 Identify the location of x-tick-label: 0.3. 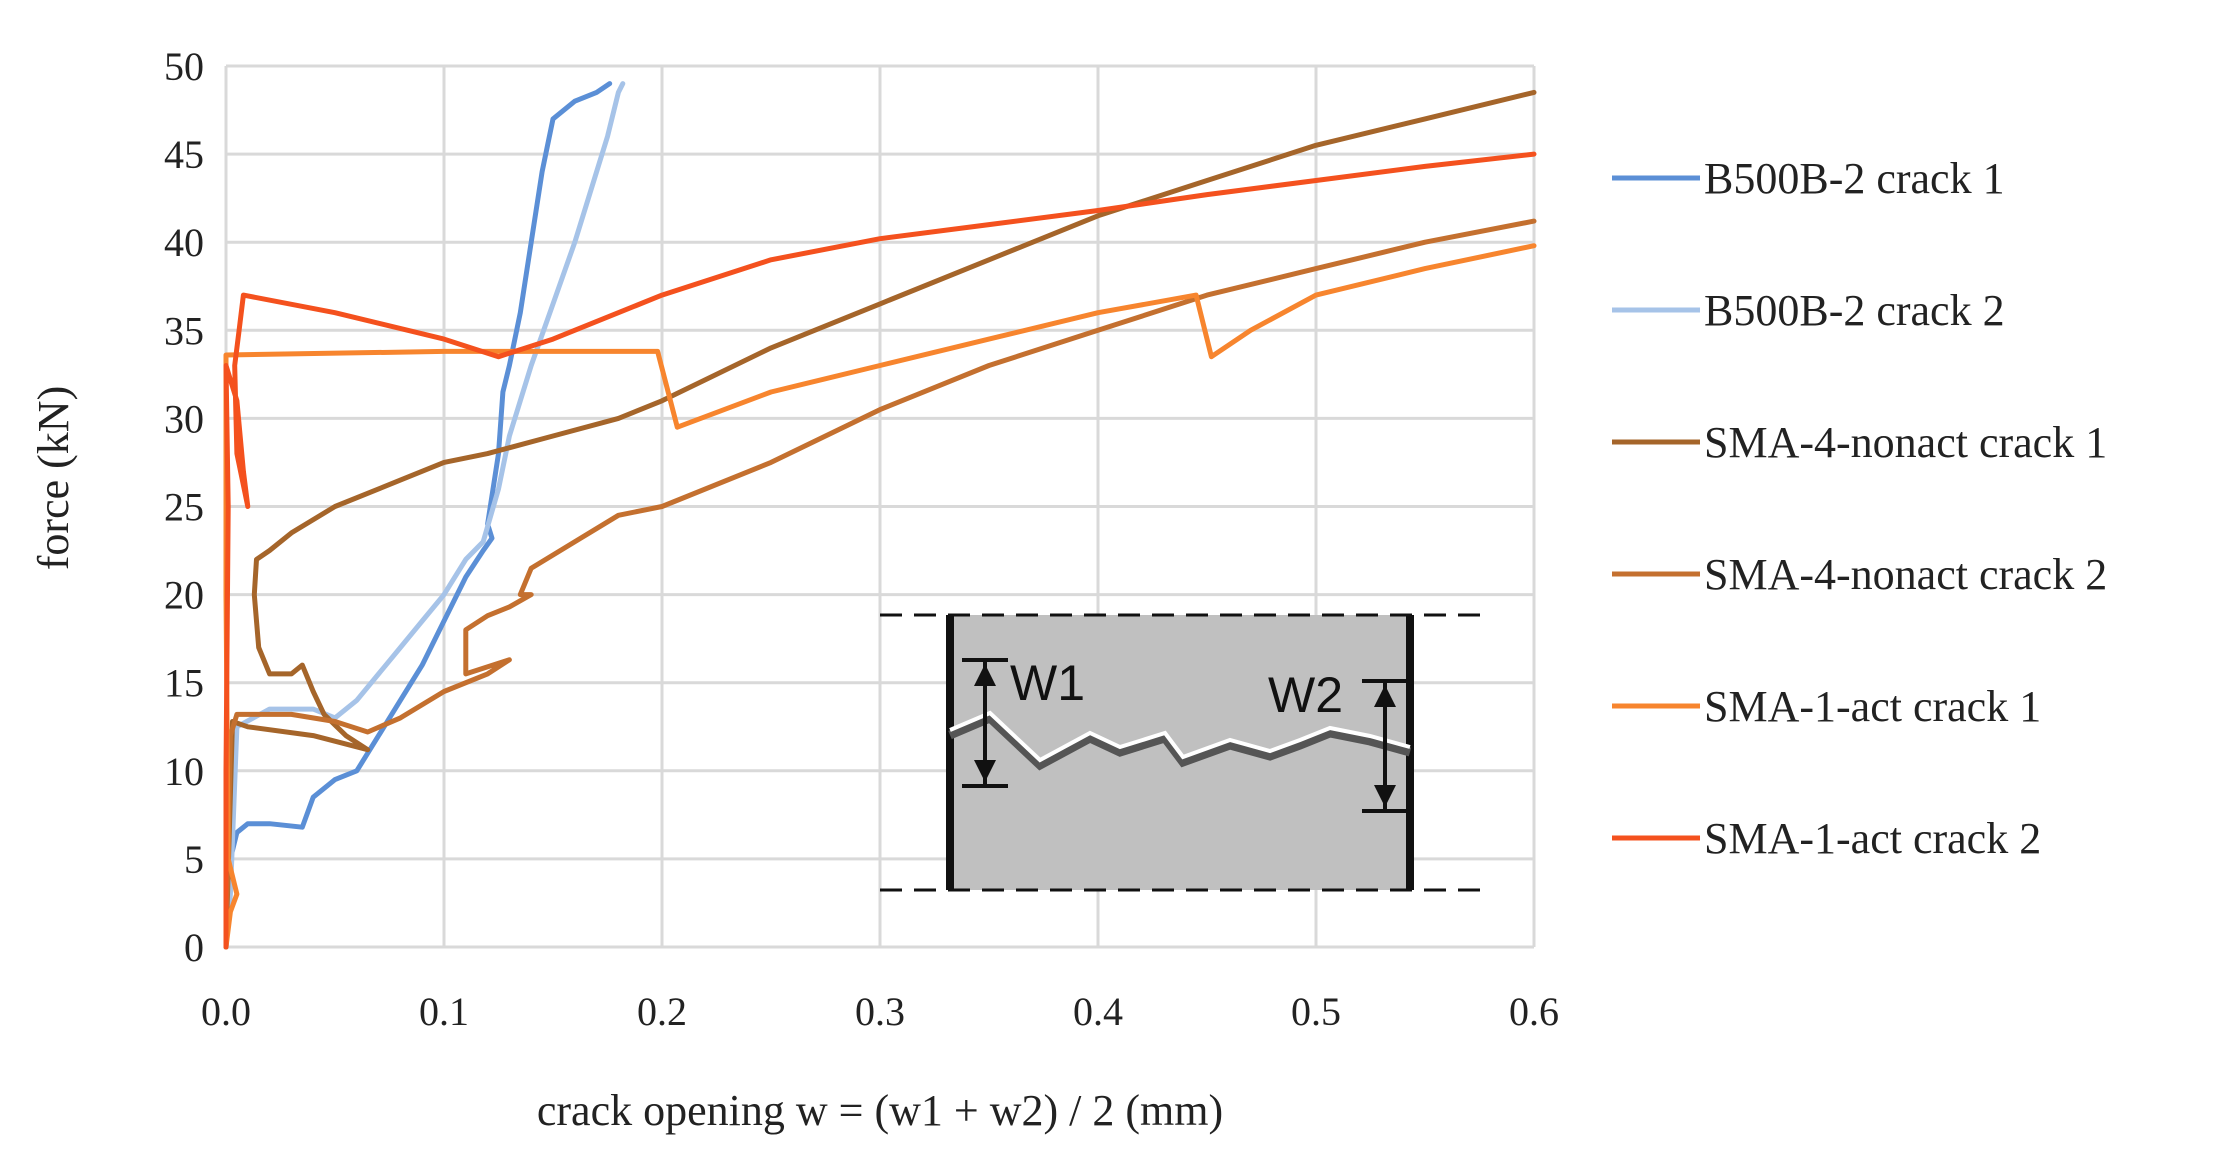
(880, 1011).